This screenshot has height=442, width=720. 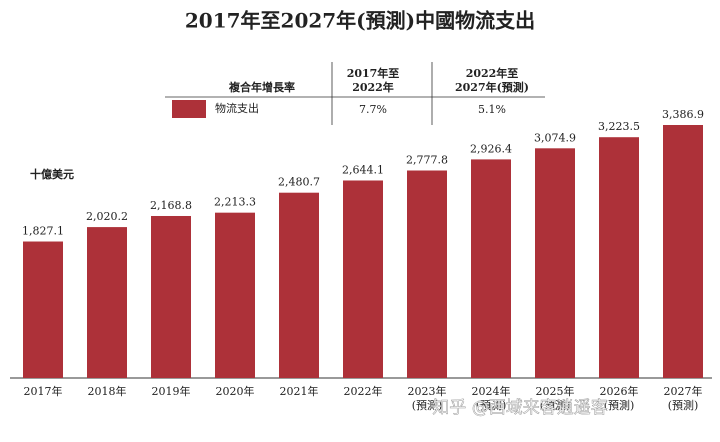 What do you see at coordinates (619, 126) in the screenshot?
I see `value-label: 3,223.5` at bounding box center [619, 126].